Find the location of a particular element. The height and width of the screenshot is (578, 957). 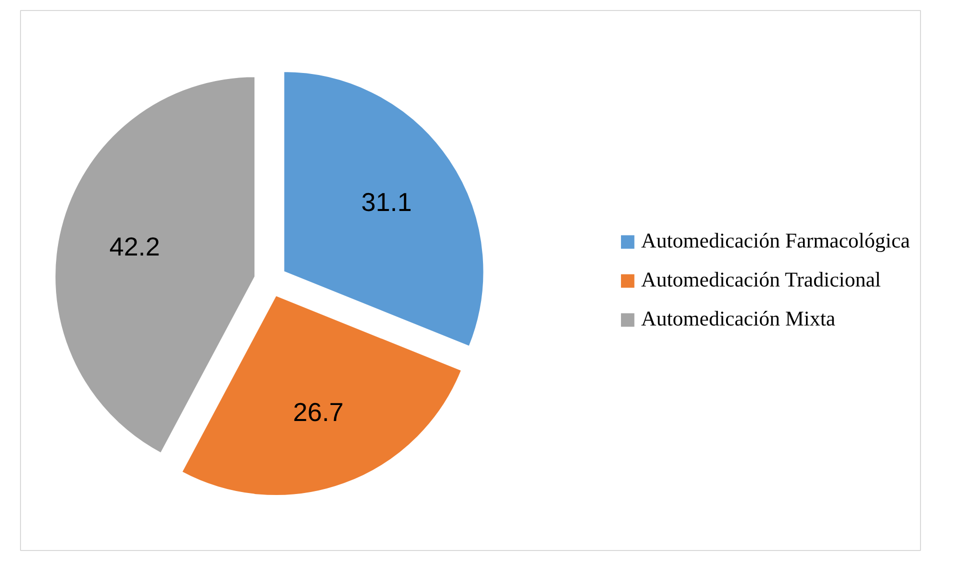

data-label: 31.1 is located at coordinates (386, 202).